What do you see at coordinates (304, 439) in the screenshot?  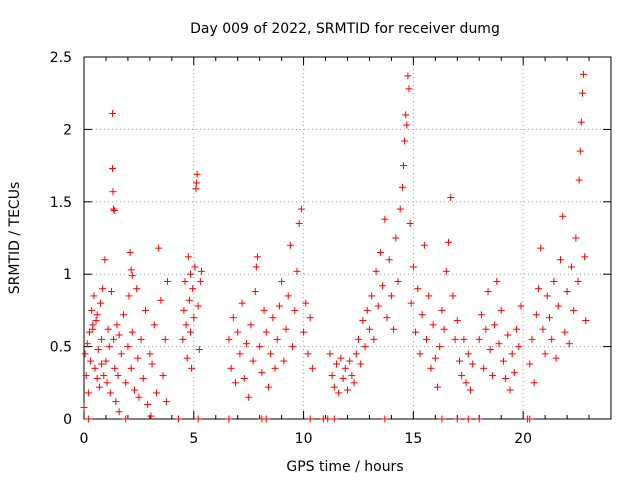 I see `x-tick-label: 10` at bounding box center [304, 439].